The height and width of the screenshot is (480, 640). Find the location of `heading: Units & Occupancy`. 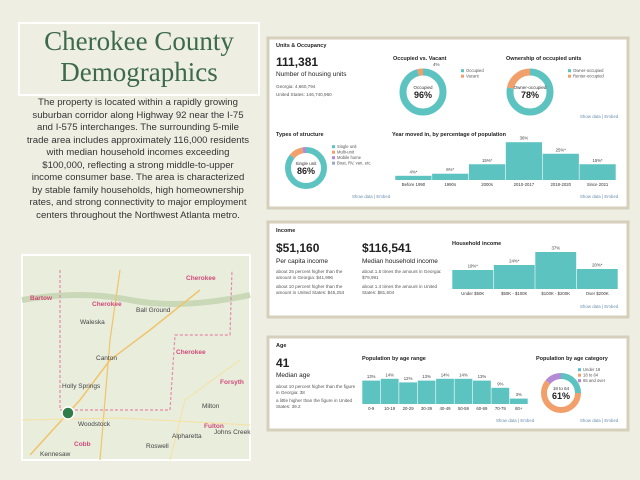

heading: Units & Occupancy is located at coordinates (301, 46).